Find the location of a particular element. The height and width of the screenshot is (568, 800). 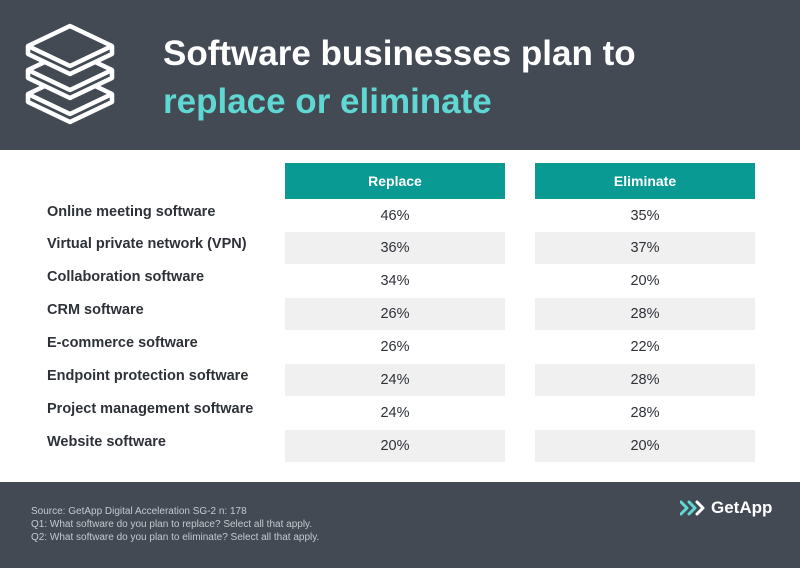

table-row: Collaboration software 34% 20% is located at coordinates (400, 281).